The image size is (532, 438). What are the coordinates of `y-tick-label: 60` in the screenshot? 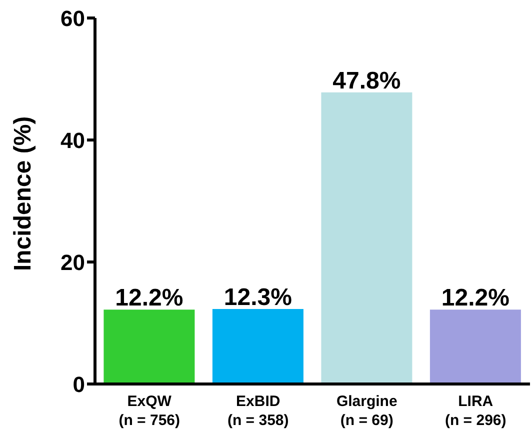 It's located at (72, 18).